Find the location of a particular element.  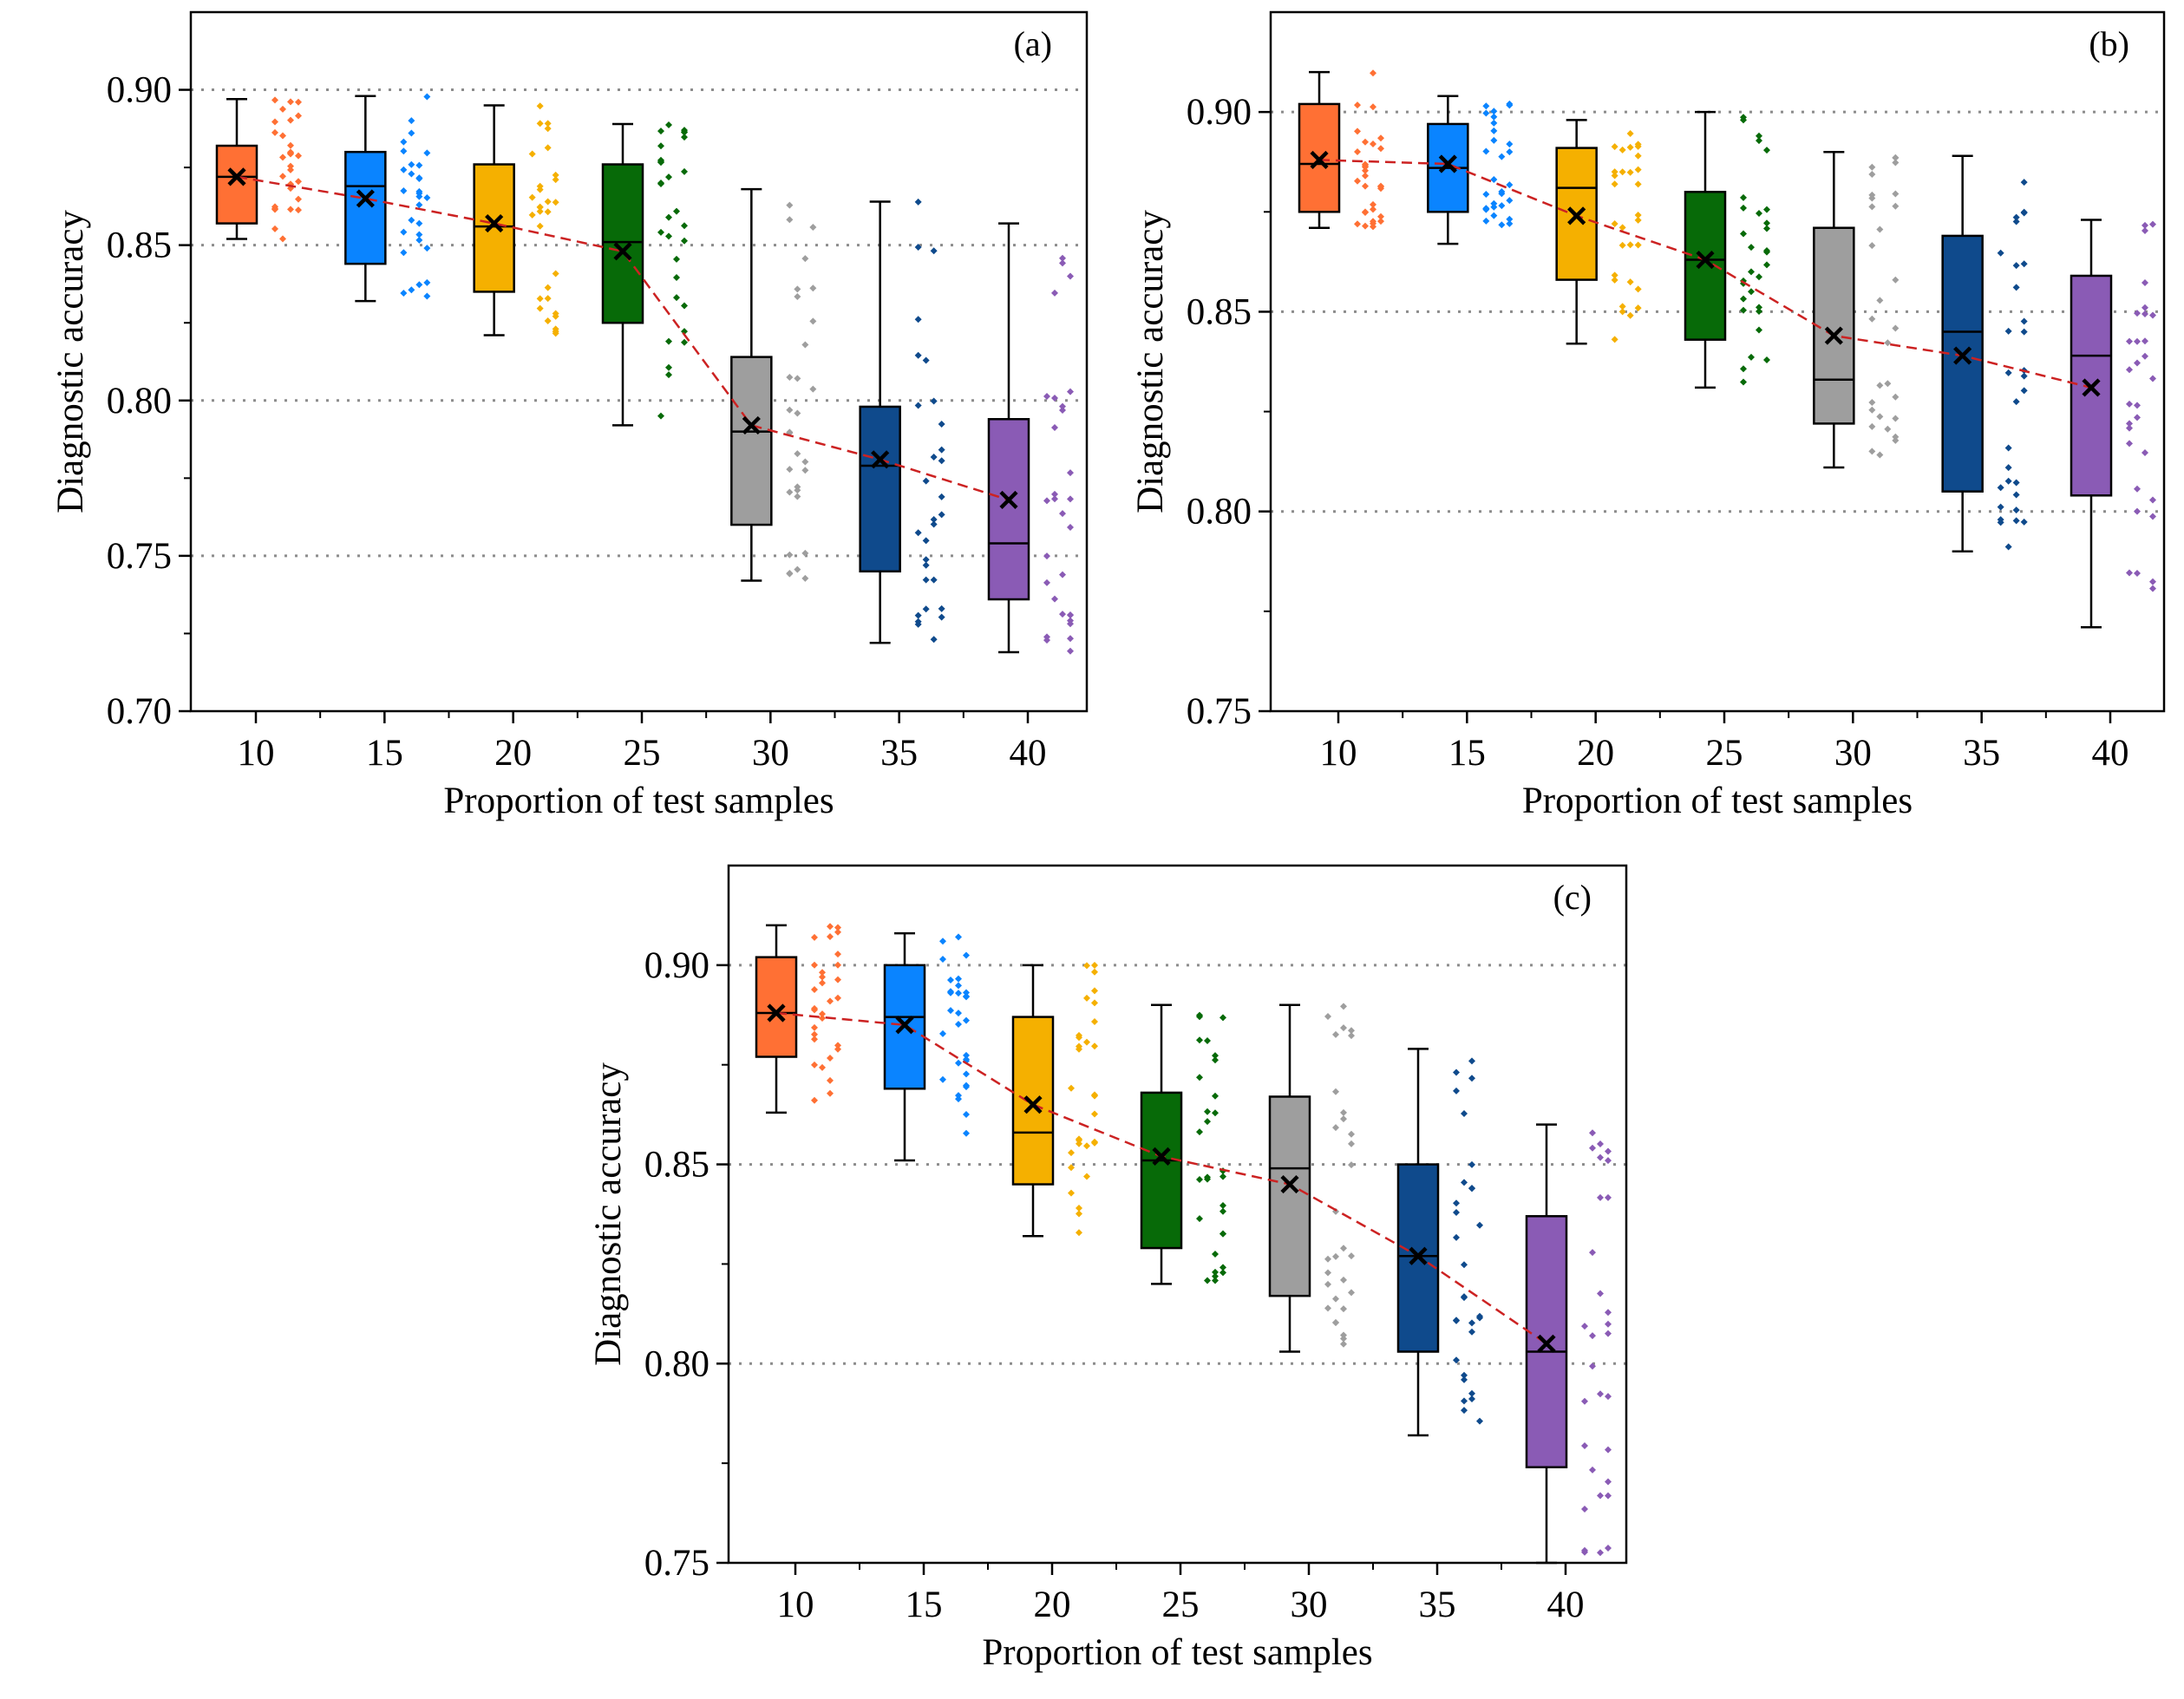

y-tick-label: 0.80 is located at coordinates (1219, 512).